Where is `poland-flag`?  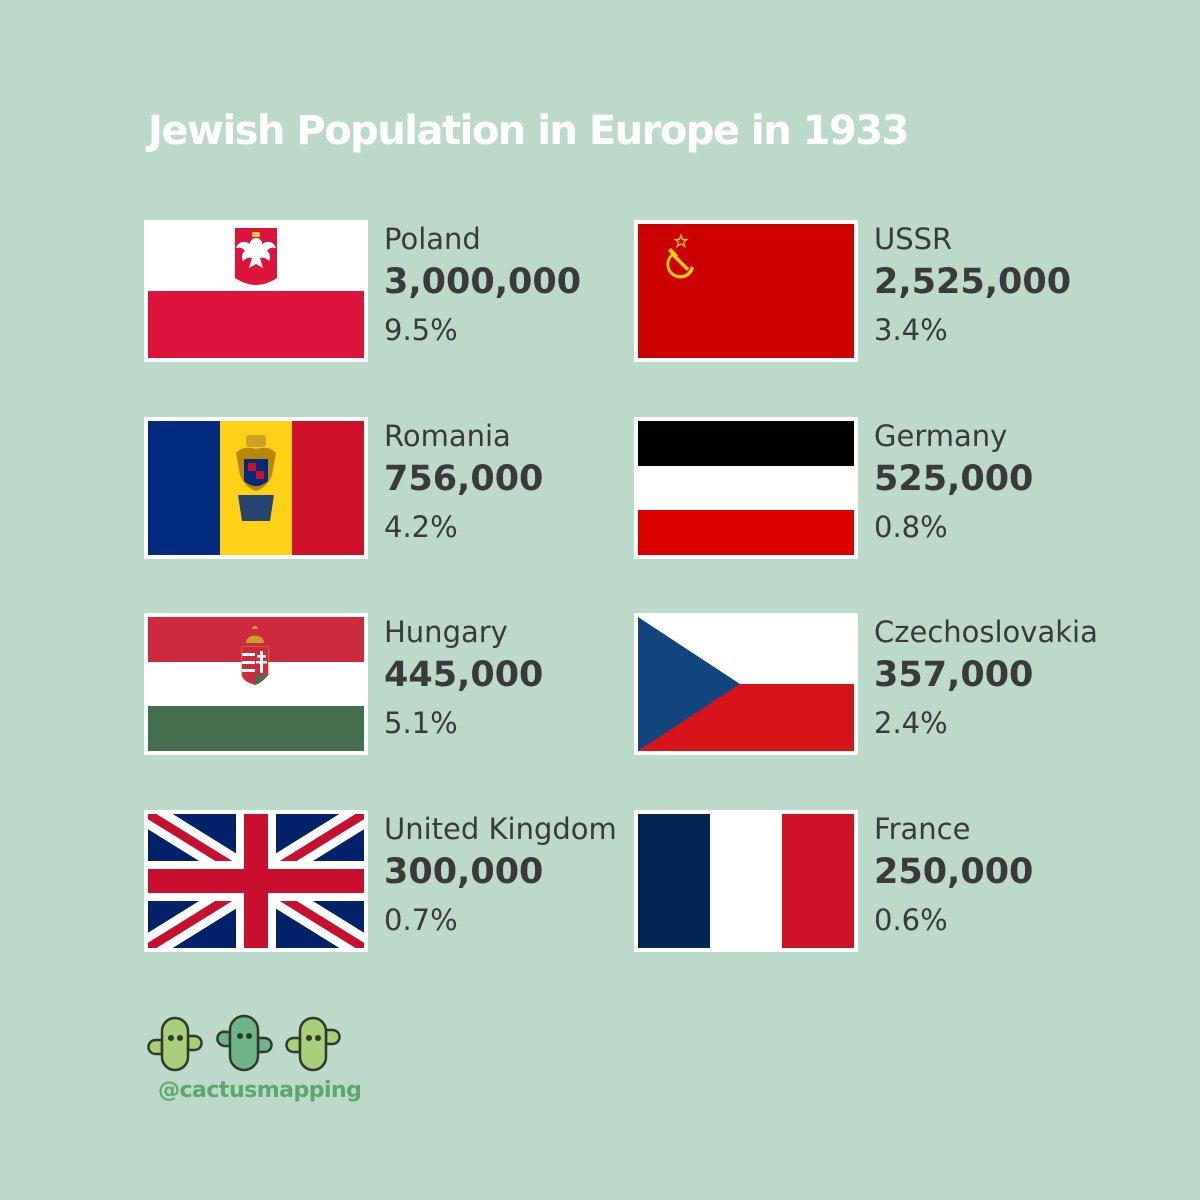 poland-flag is located at coordinates (256, 291).